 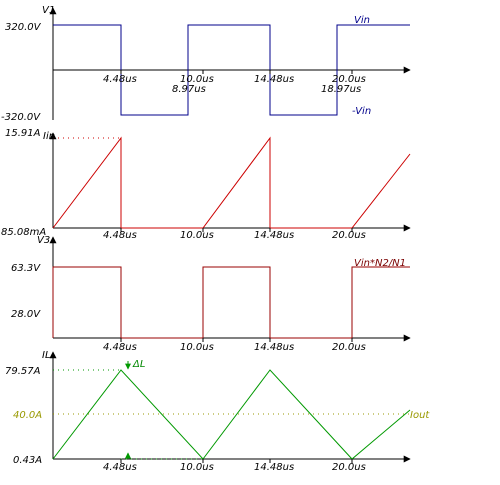 I want to click on v1-x-tick-label: 10.0us, so click(x=197, y=79).